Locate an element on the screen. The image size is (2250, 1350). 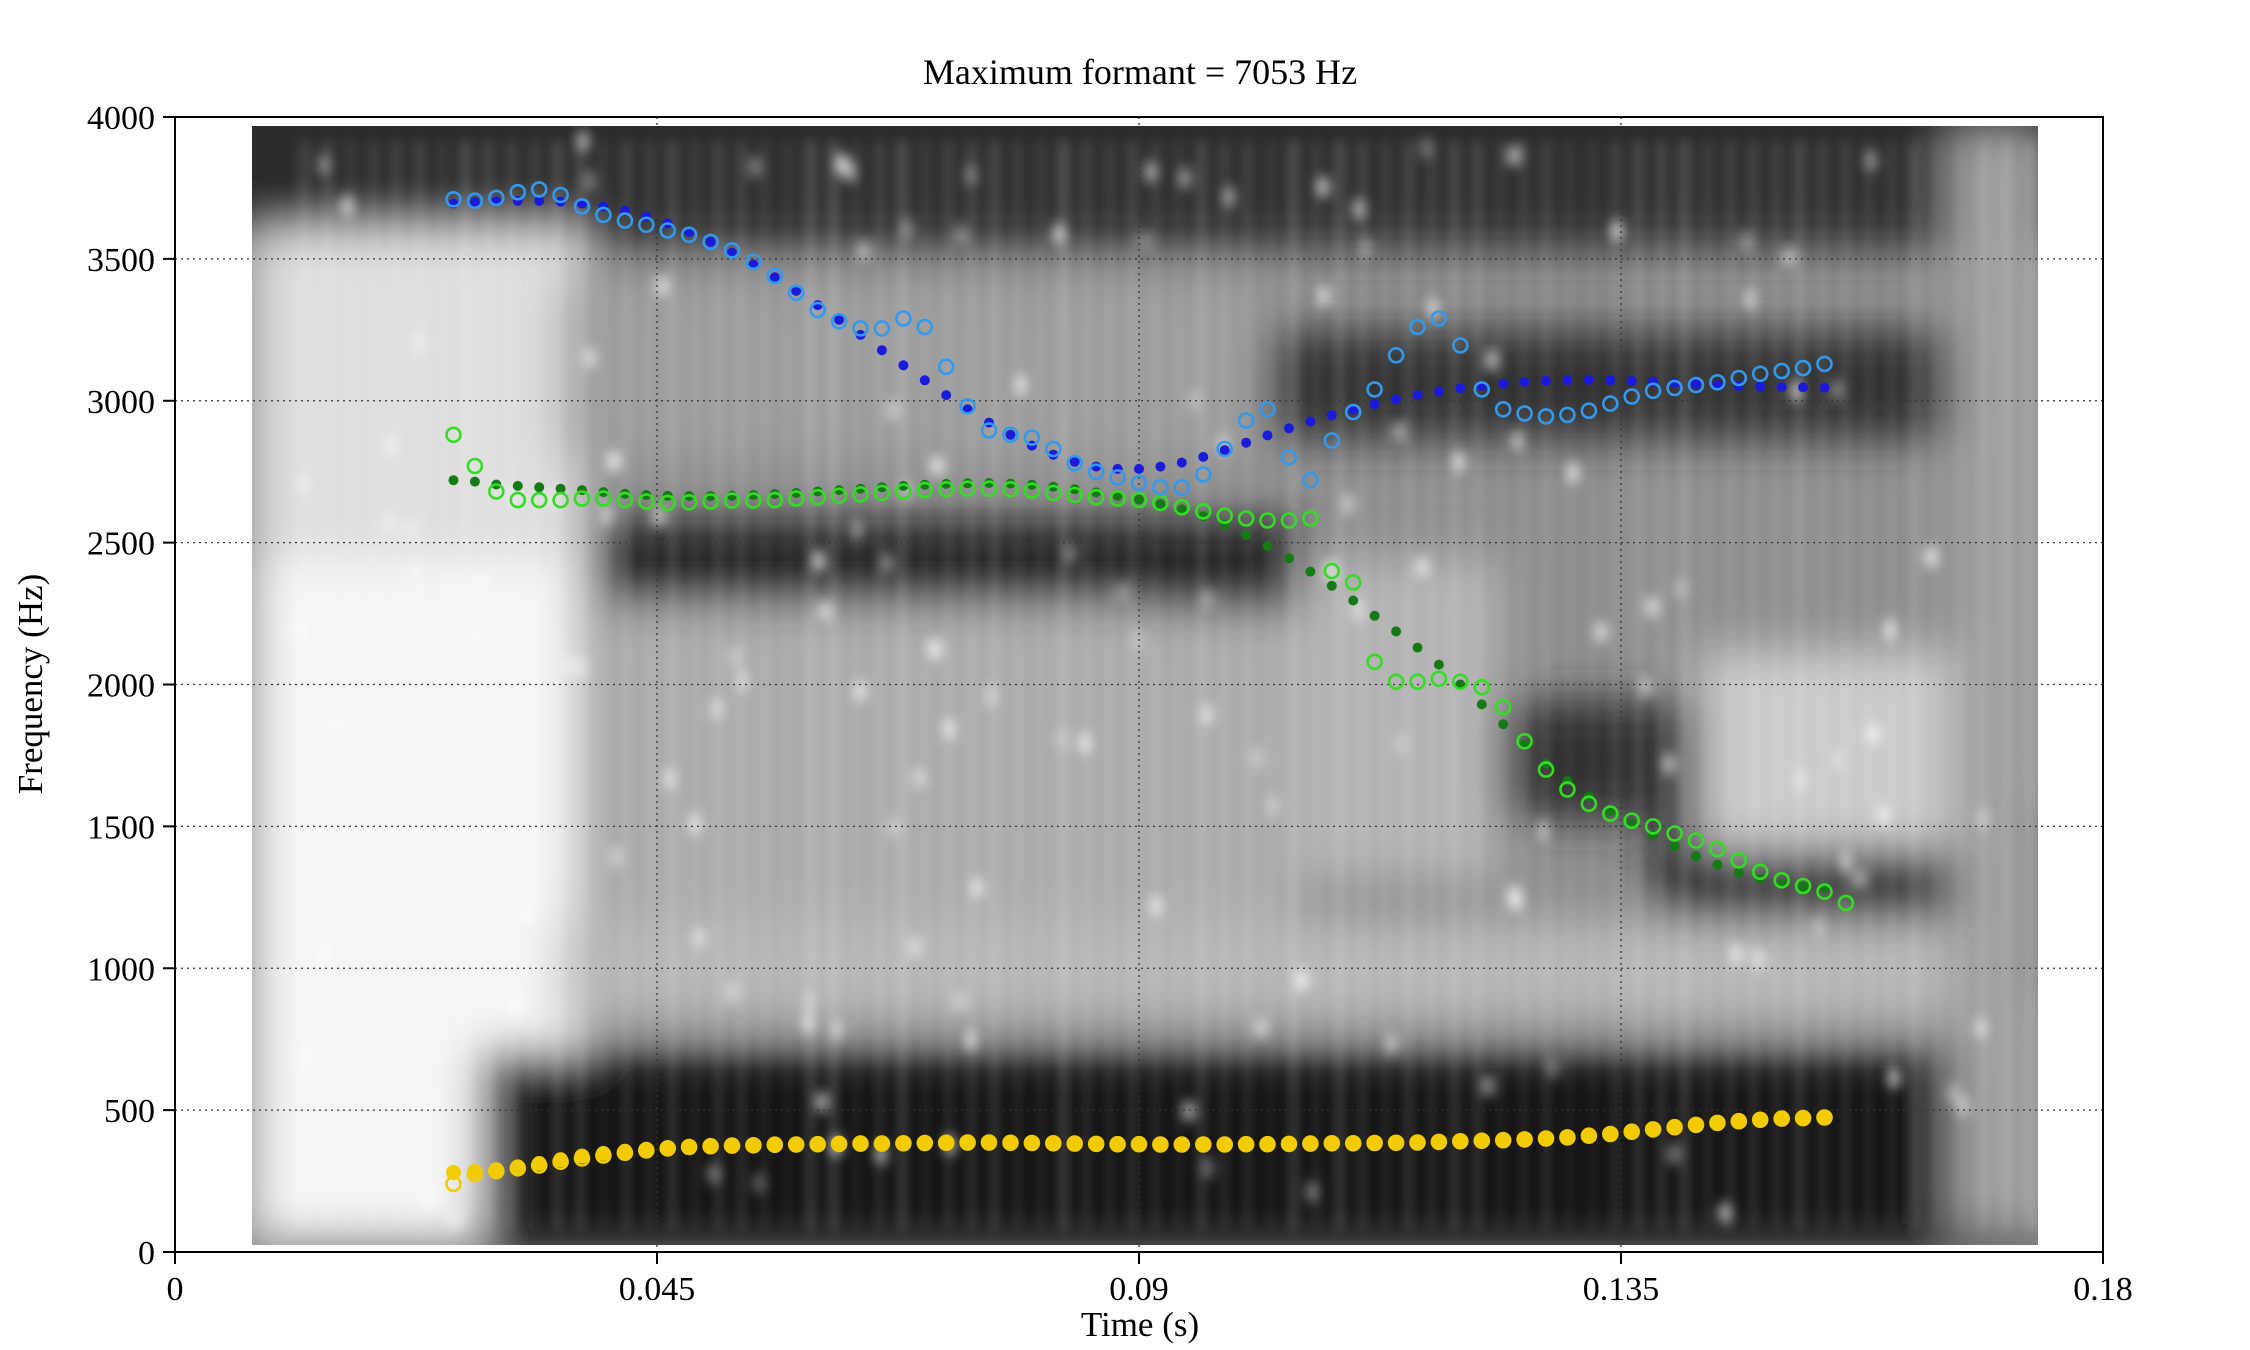
y-tick-label: 2000 is located at coordinates (121, 686).